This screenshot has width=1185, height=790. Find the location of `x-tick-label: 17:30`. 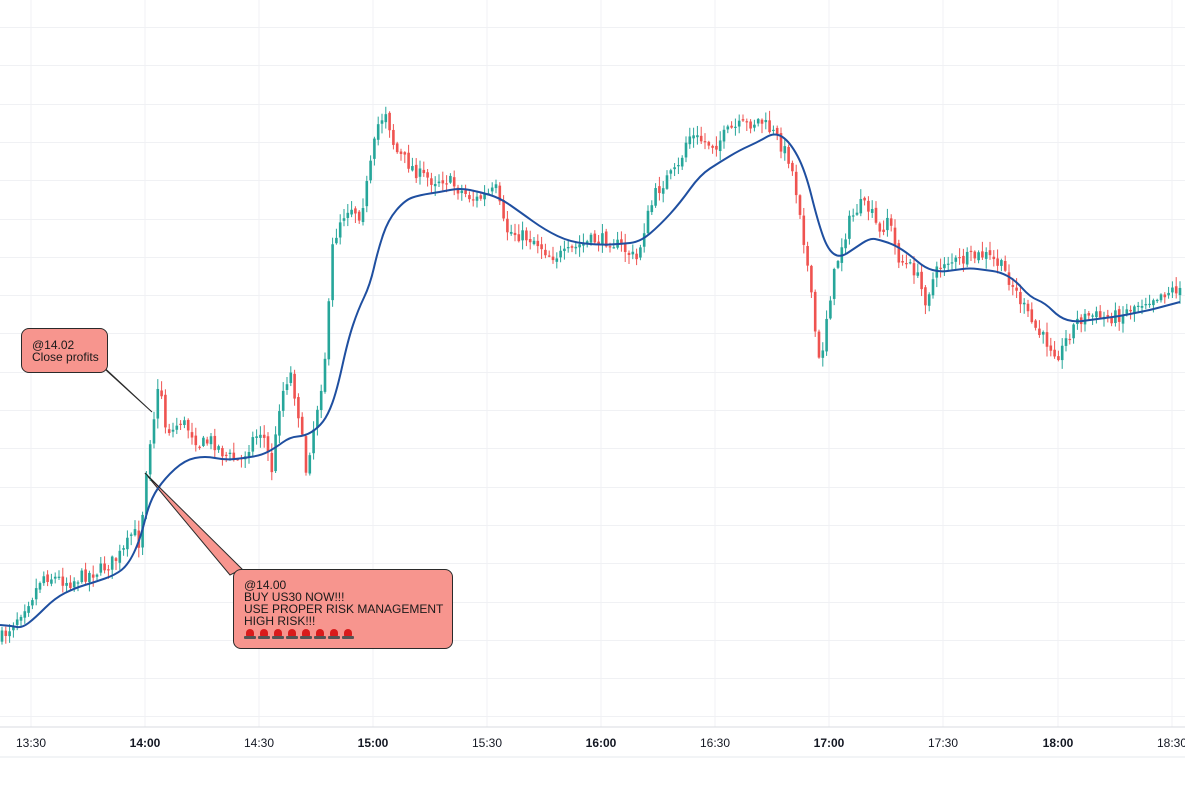

x-tick-label: 17:30 is located at coordinates (943, 743).